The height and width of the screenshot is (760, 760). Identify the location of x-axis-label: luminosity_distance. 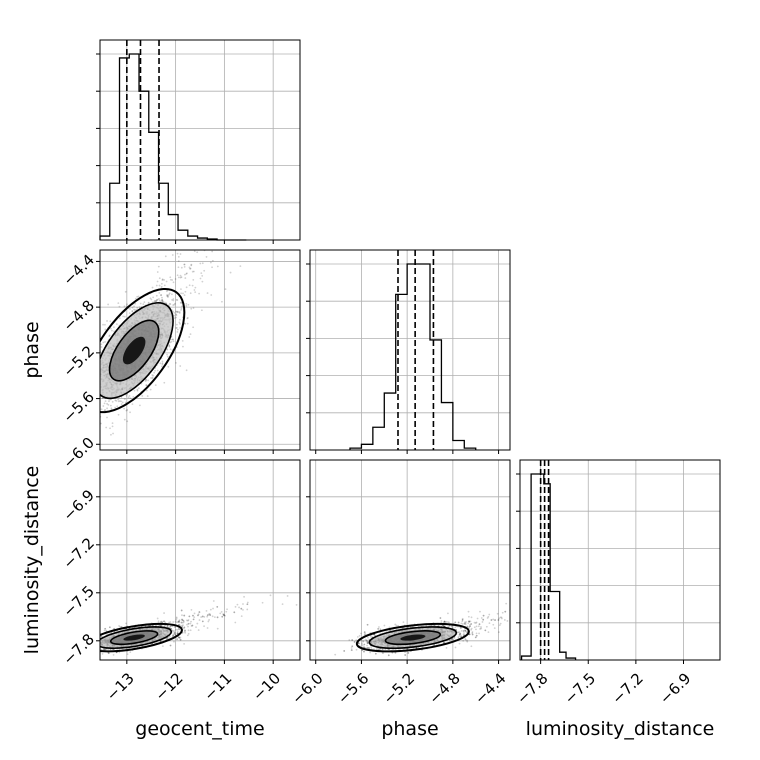
(620, 729).